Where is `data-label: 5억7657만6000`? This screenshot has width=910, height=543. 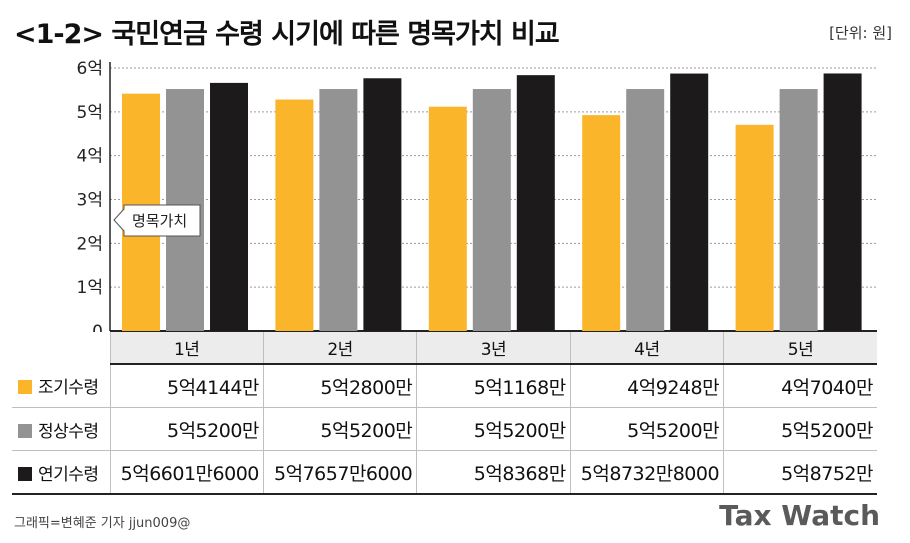 data-label: 5억7657만6000 is located at coordinates (339, 472).